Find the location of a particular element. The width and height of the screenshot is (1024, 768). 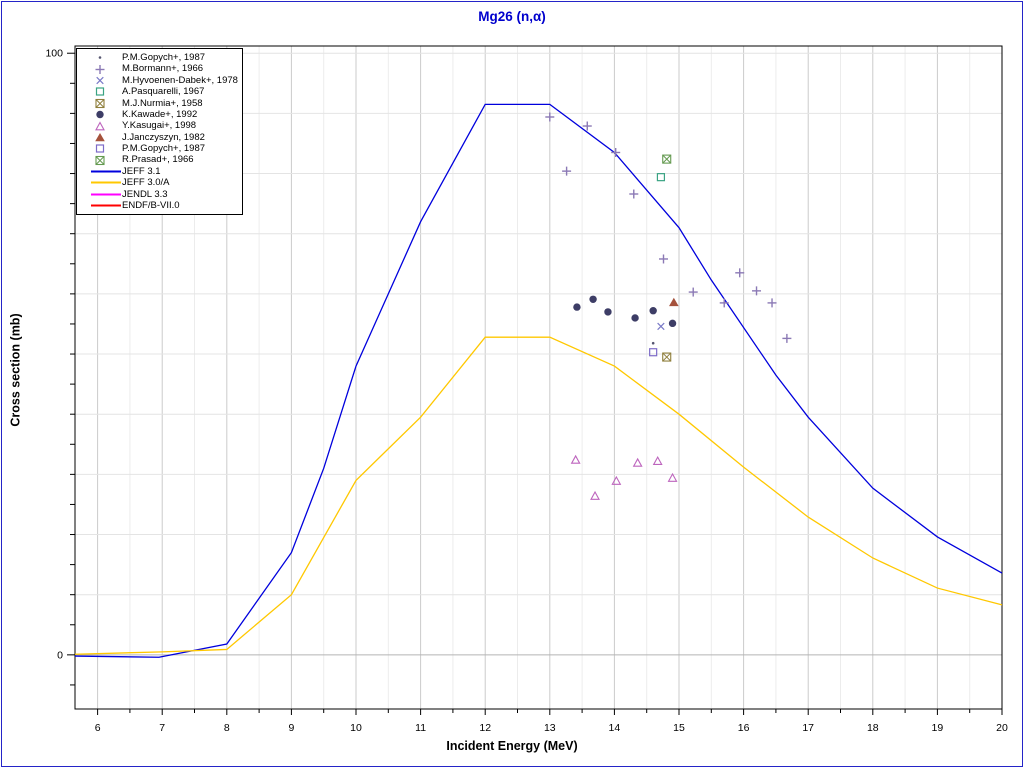

kasugai-marker-icon is located at coordinates (100, 125).